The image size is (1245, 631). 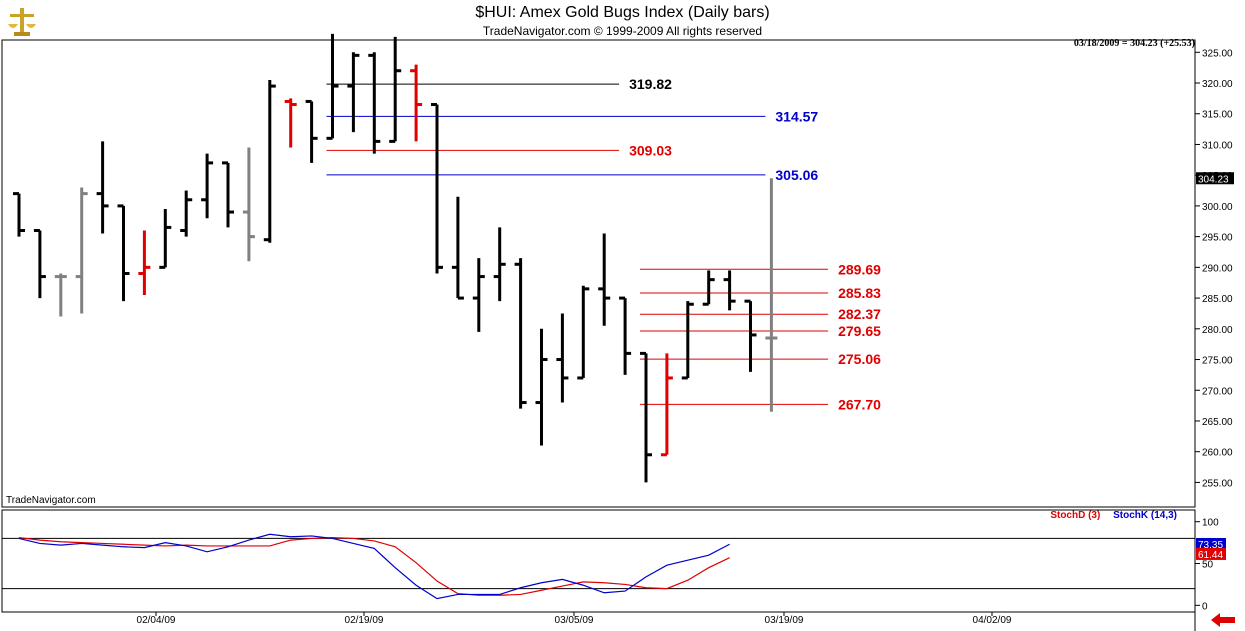 I want to click on x-tick-label: 03/19/09, so click(x=784, y=620).